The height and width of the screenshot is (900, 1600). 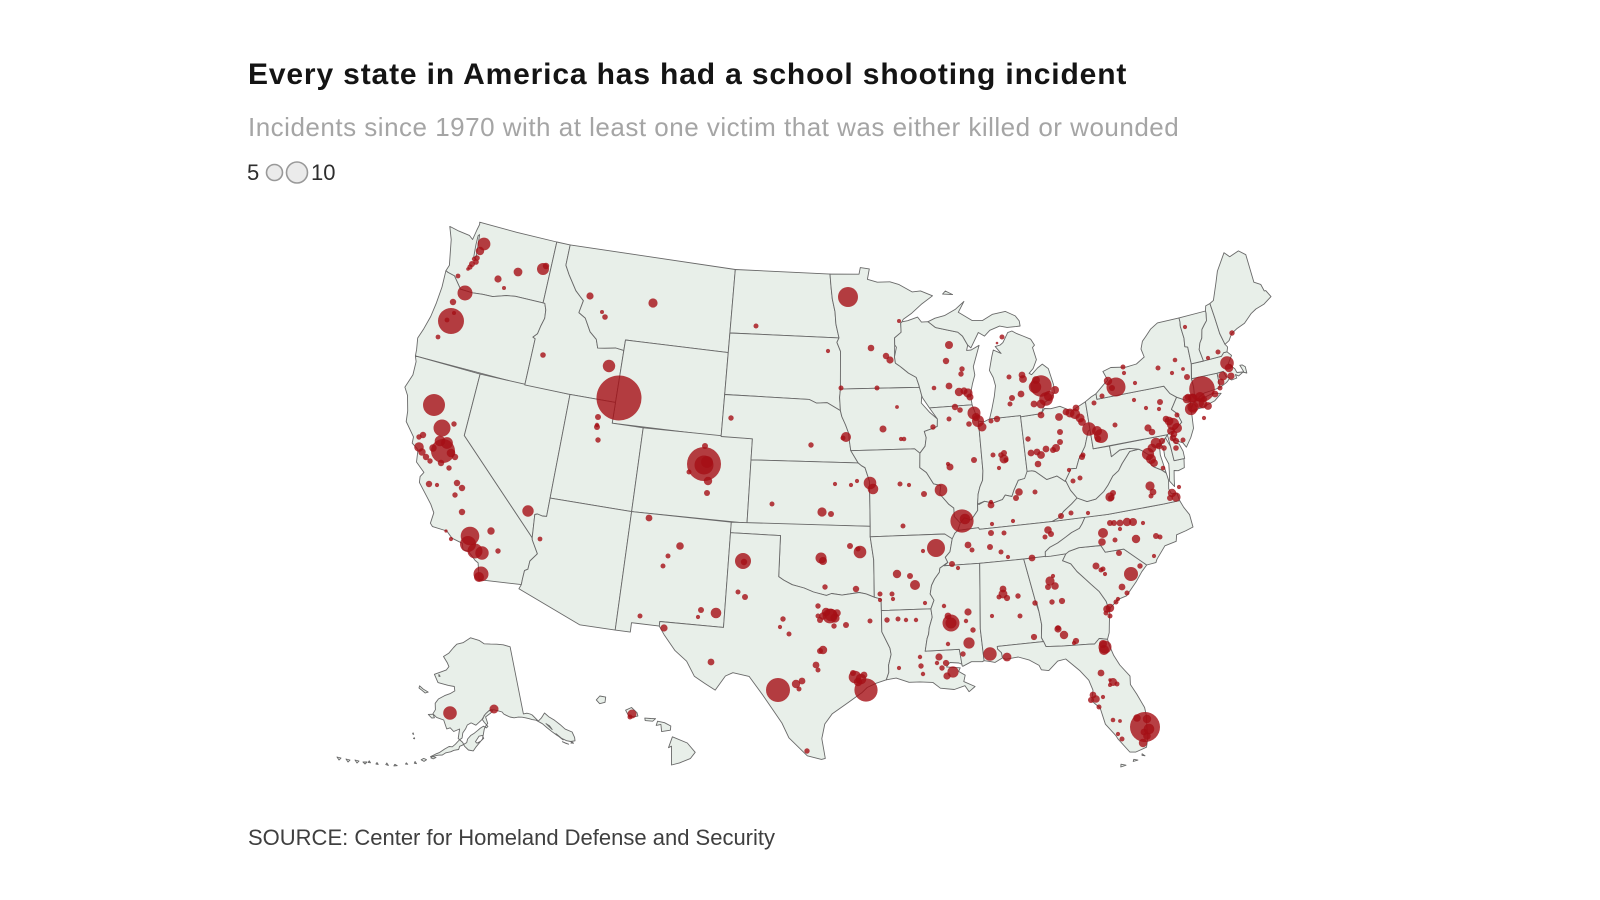 I want to click on svg-text: 5, so click(x=253, y=172).